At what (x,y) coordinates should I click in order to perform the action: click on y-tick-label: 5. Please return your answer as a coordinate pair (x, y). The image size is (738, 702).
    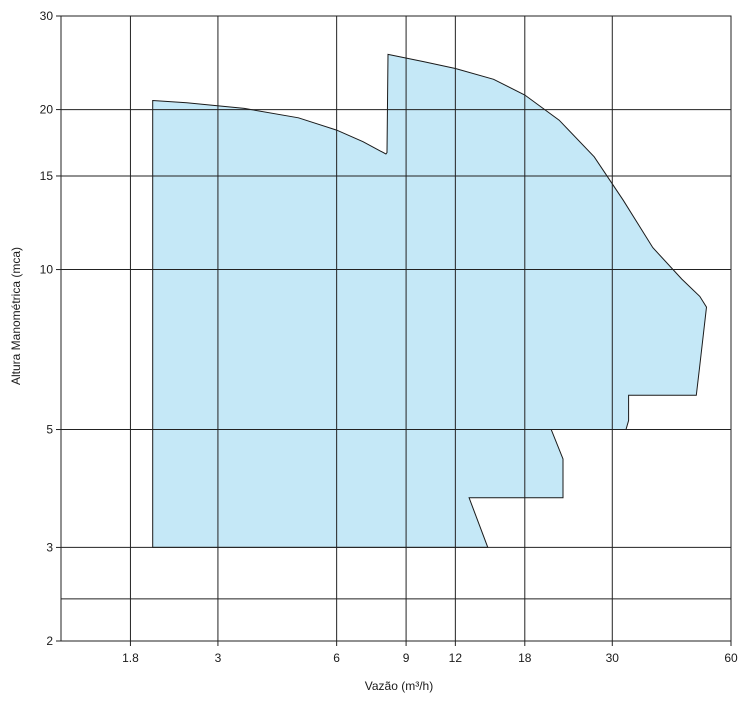
    Looking at the image, I should click on (49, 430).